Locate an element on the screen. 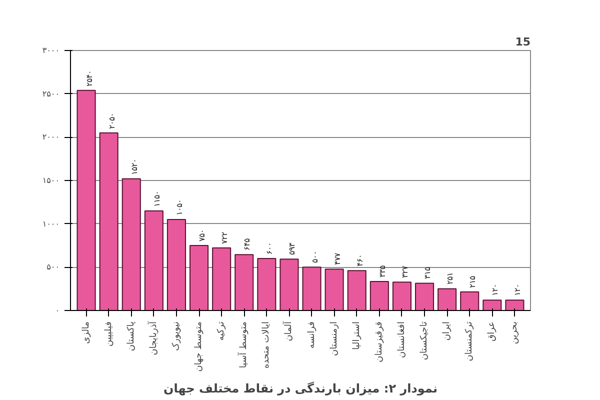  x-tick-label: قرقیزستان is located at coordinates (379, 341).